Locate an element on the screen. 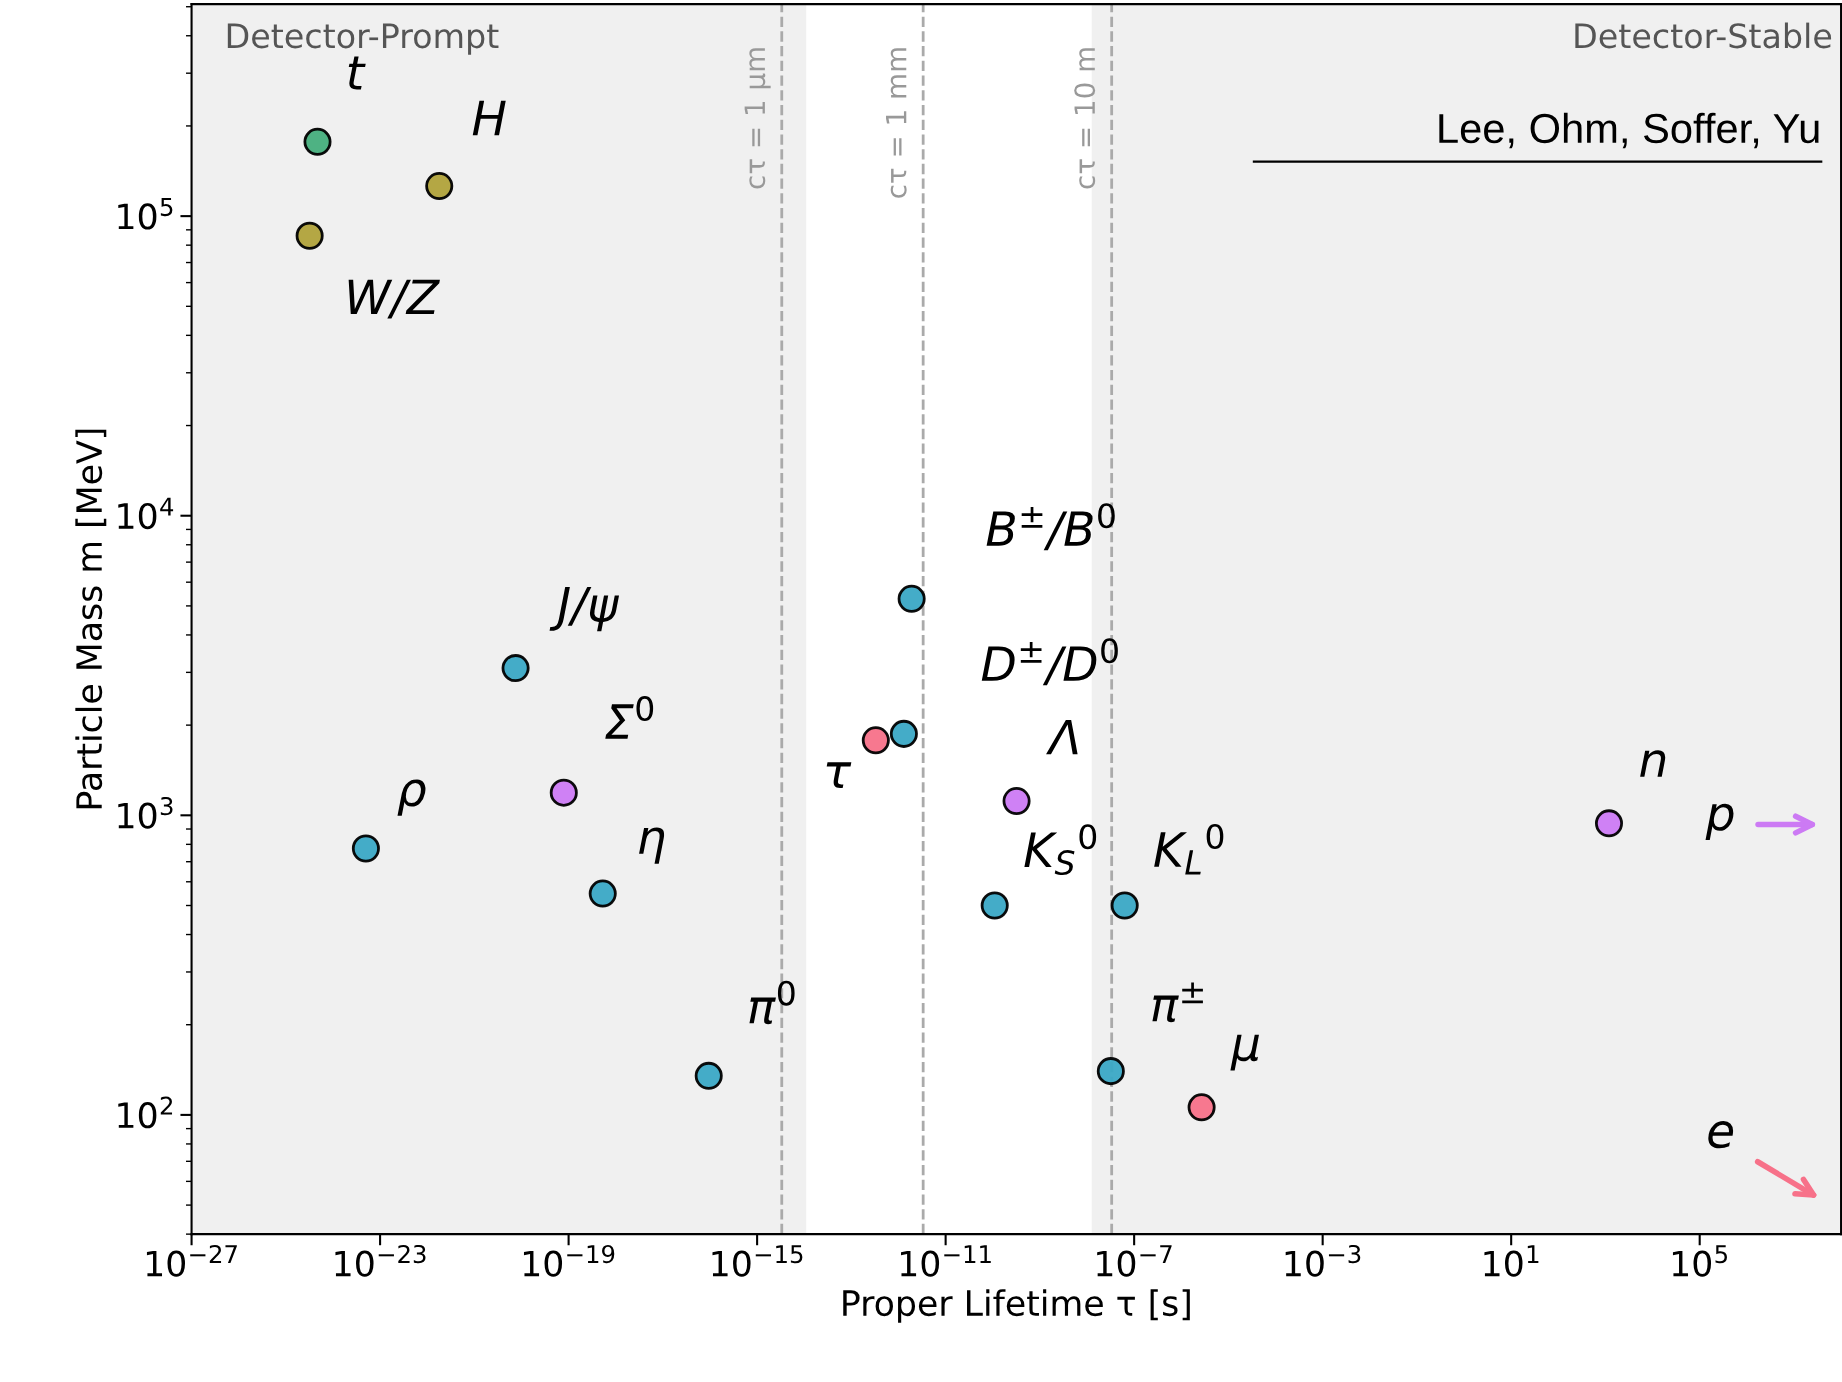  annotation: τ is located at coordinates (839, 775).